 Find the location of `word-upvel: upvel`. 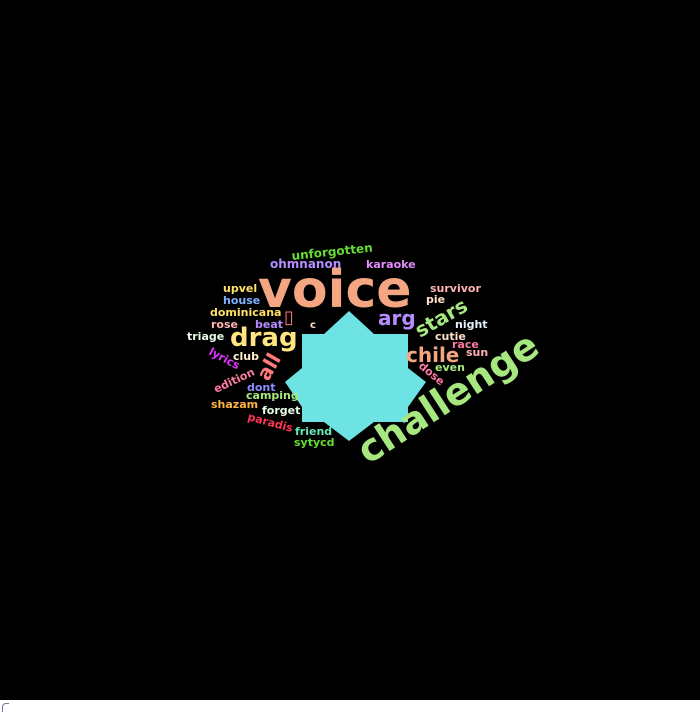

word-upvel: upvel is located at coordinates (240, 288).